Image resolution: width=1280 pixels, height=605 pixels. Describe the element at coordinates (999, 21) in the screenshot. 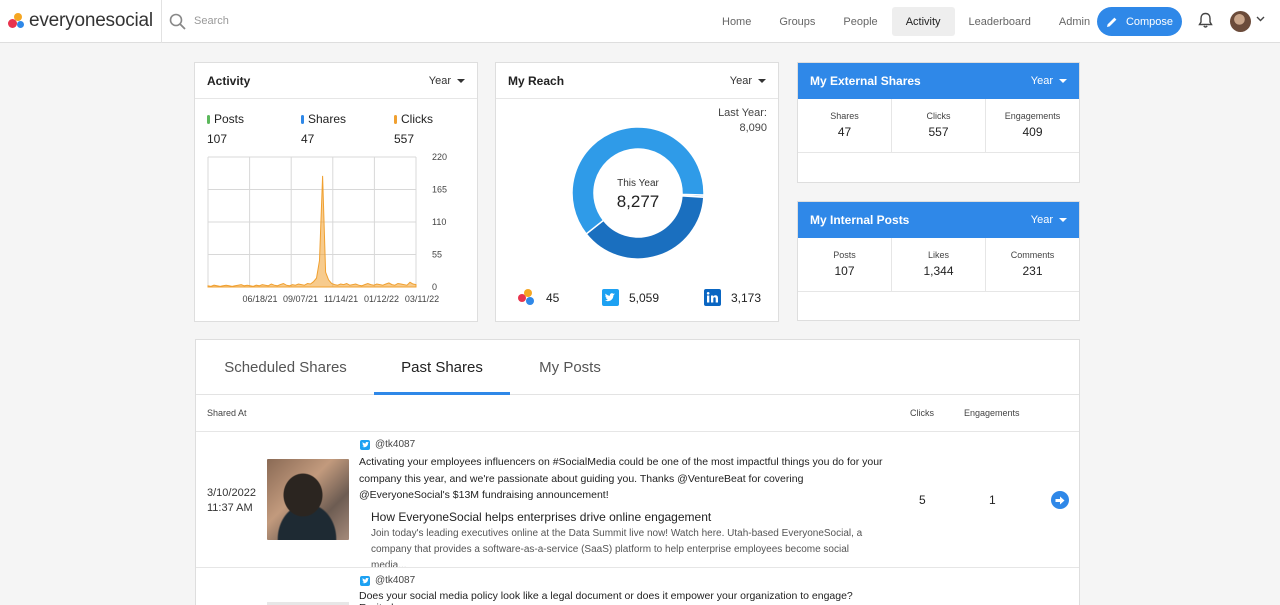

I see `nav-leaderboard: Leaderboard` at that location.